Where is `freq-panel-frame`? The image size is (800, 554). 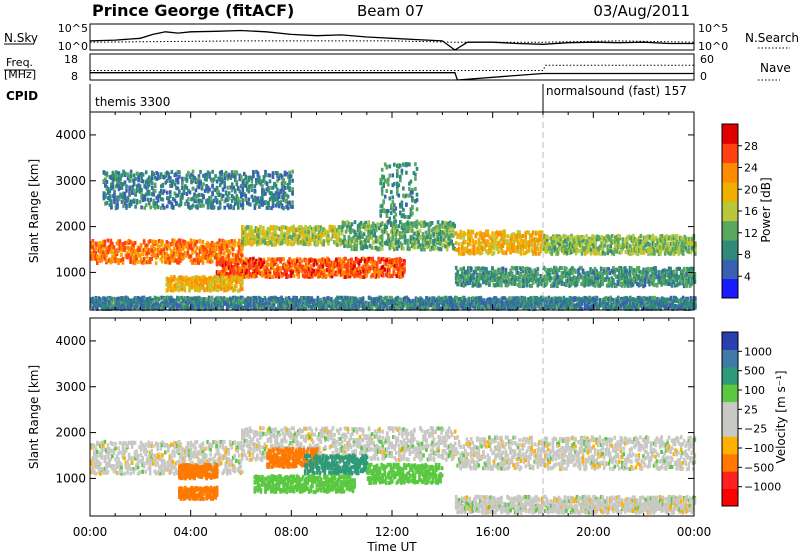
freq-panel-frame is located at coordinates (392, 67).